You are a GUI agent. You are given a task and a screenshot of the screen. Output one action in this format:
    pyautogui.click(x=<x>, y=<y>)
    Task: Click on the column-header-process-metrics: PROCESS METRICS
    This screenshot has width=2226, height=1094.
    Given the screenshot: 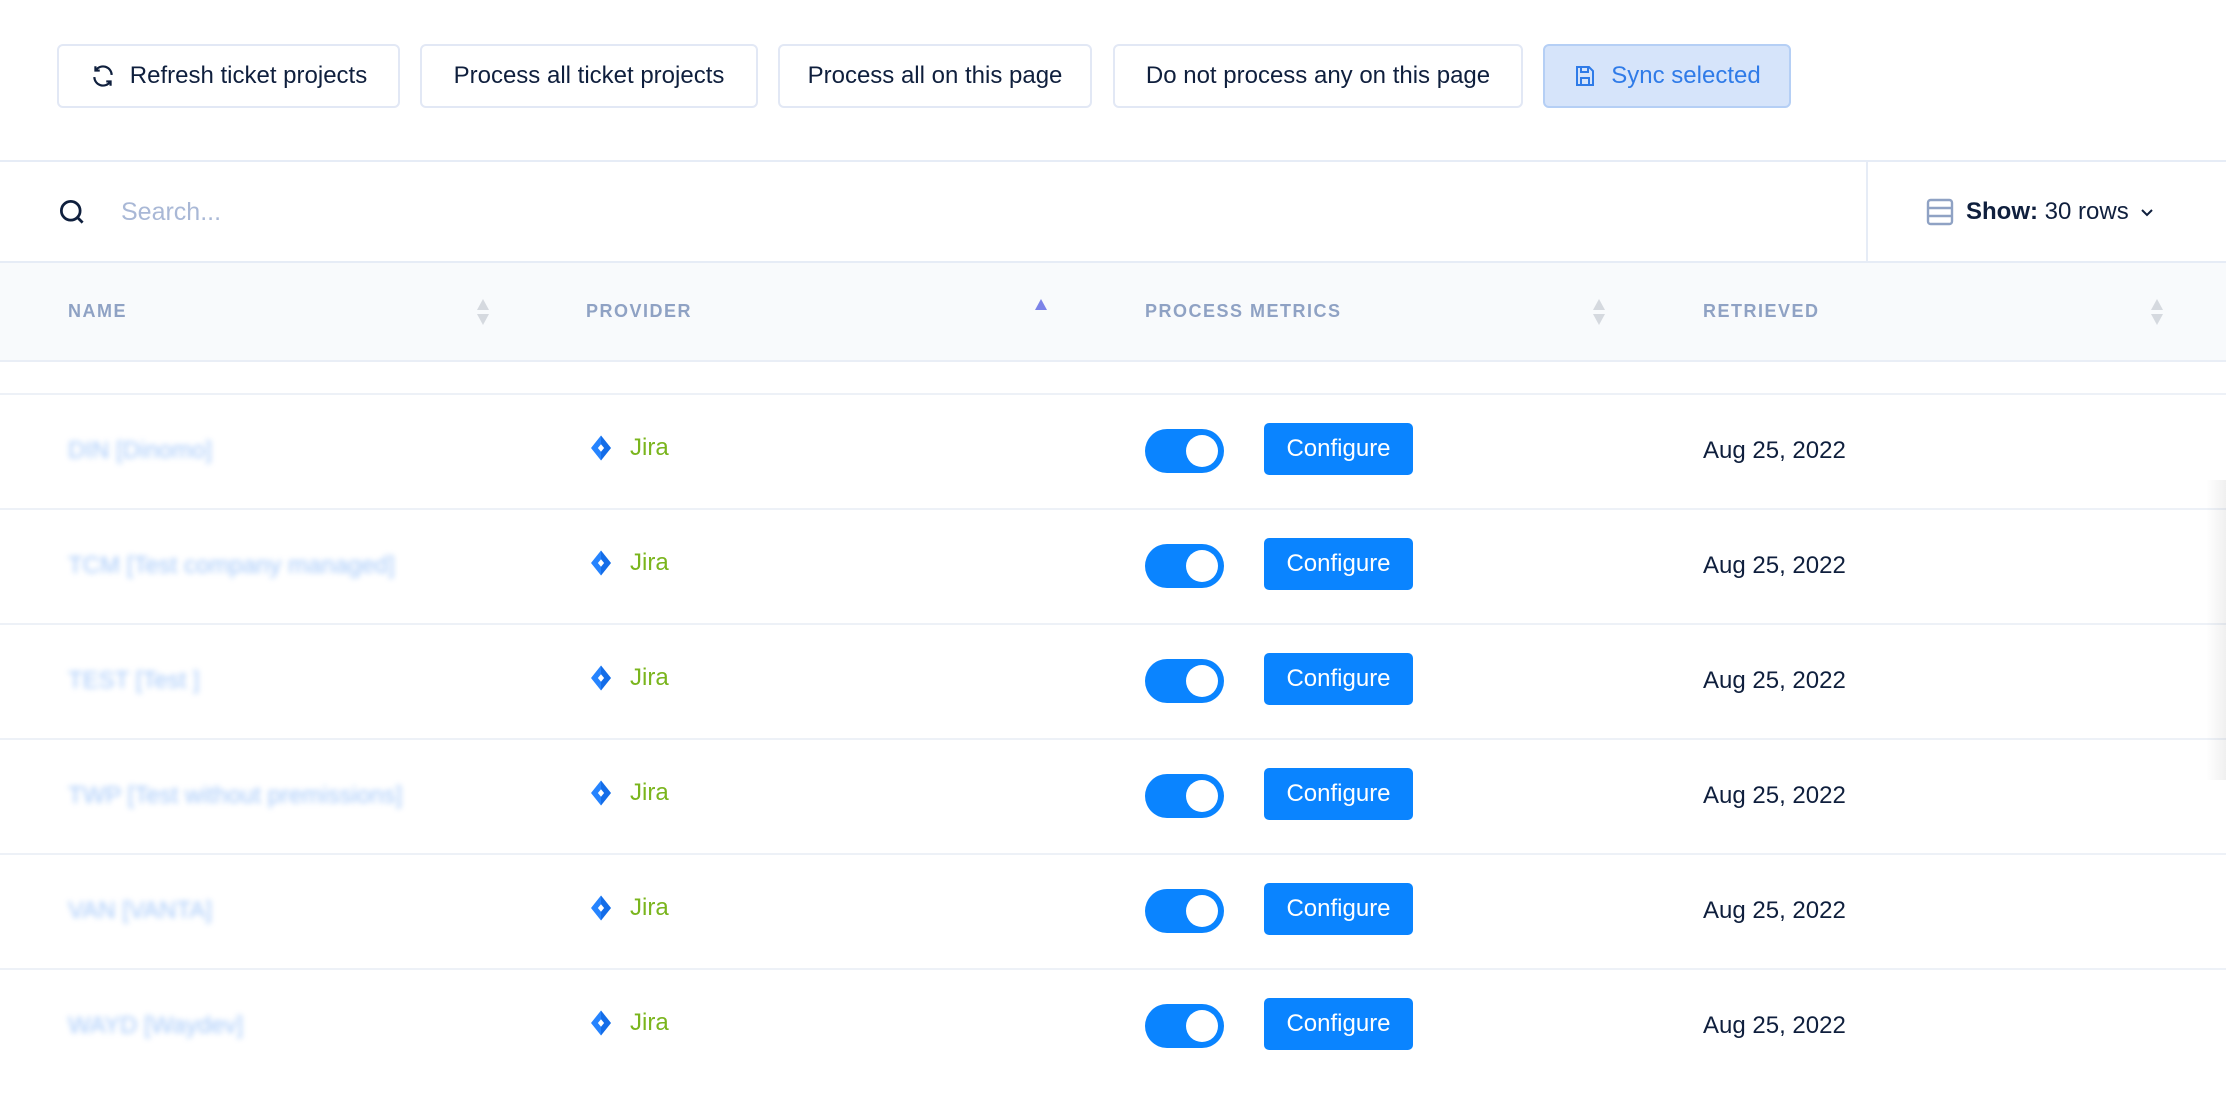 What is the action you would take?
    pyautogui.click(x=1243, y=311)
    